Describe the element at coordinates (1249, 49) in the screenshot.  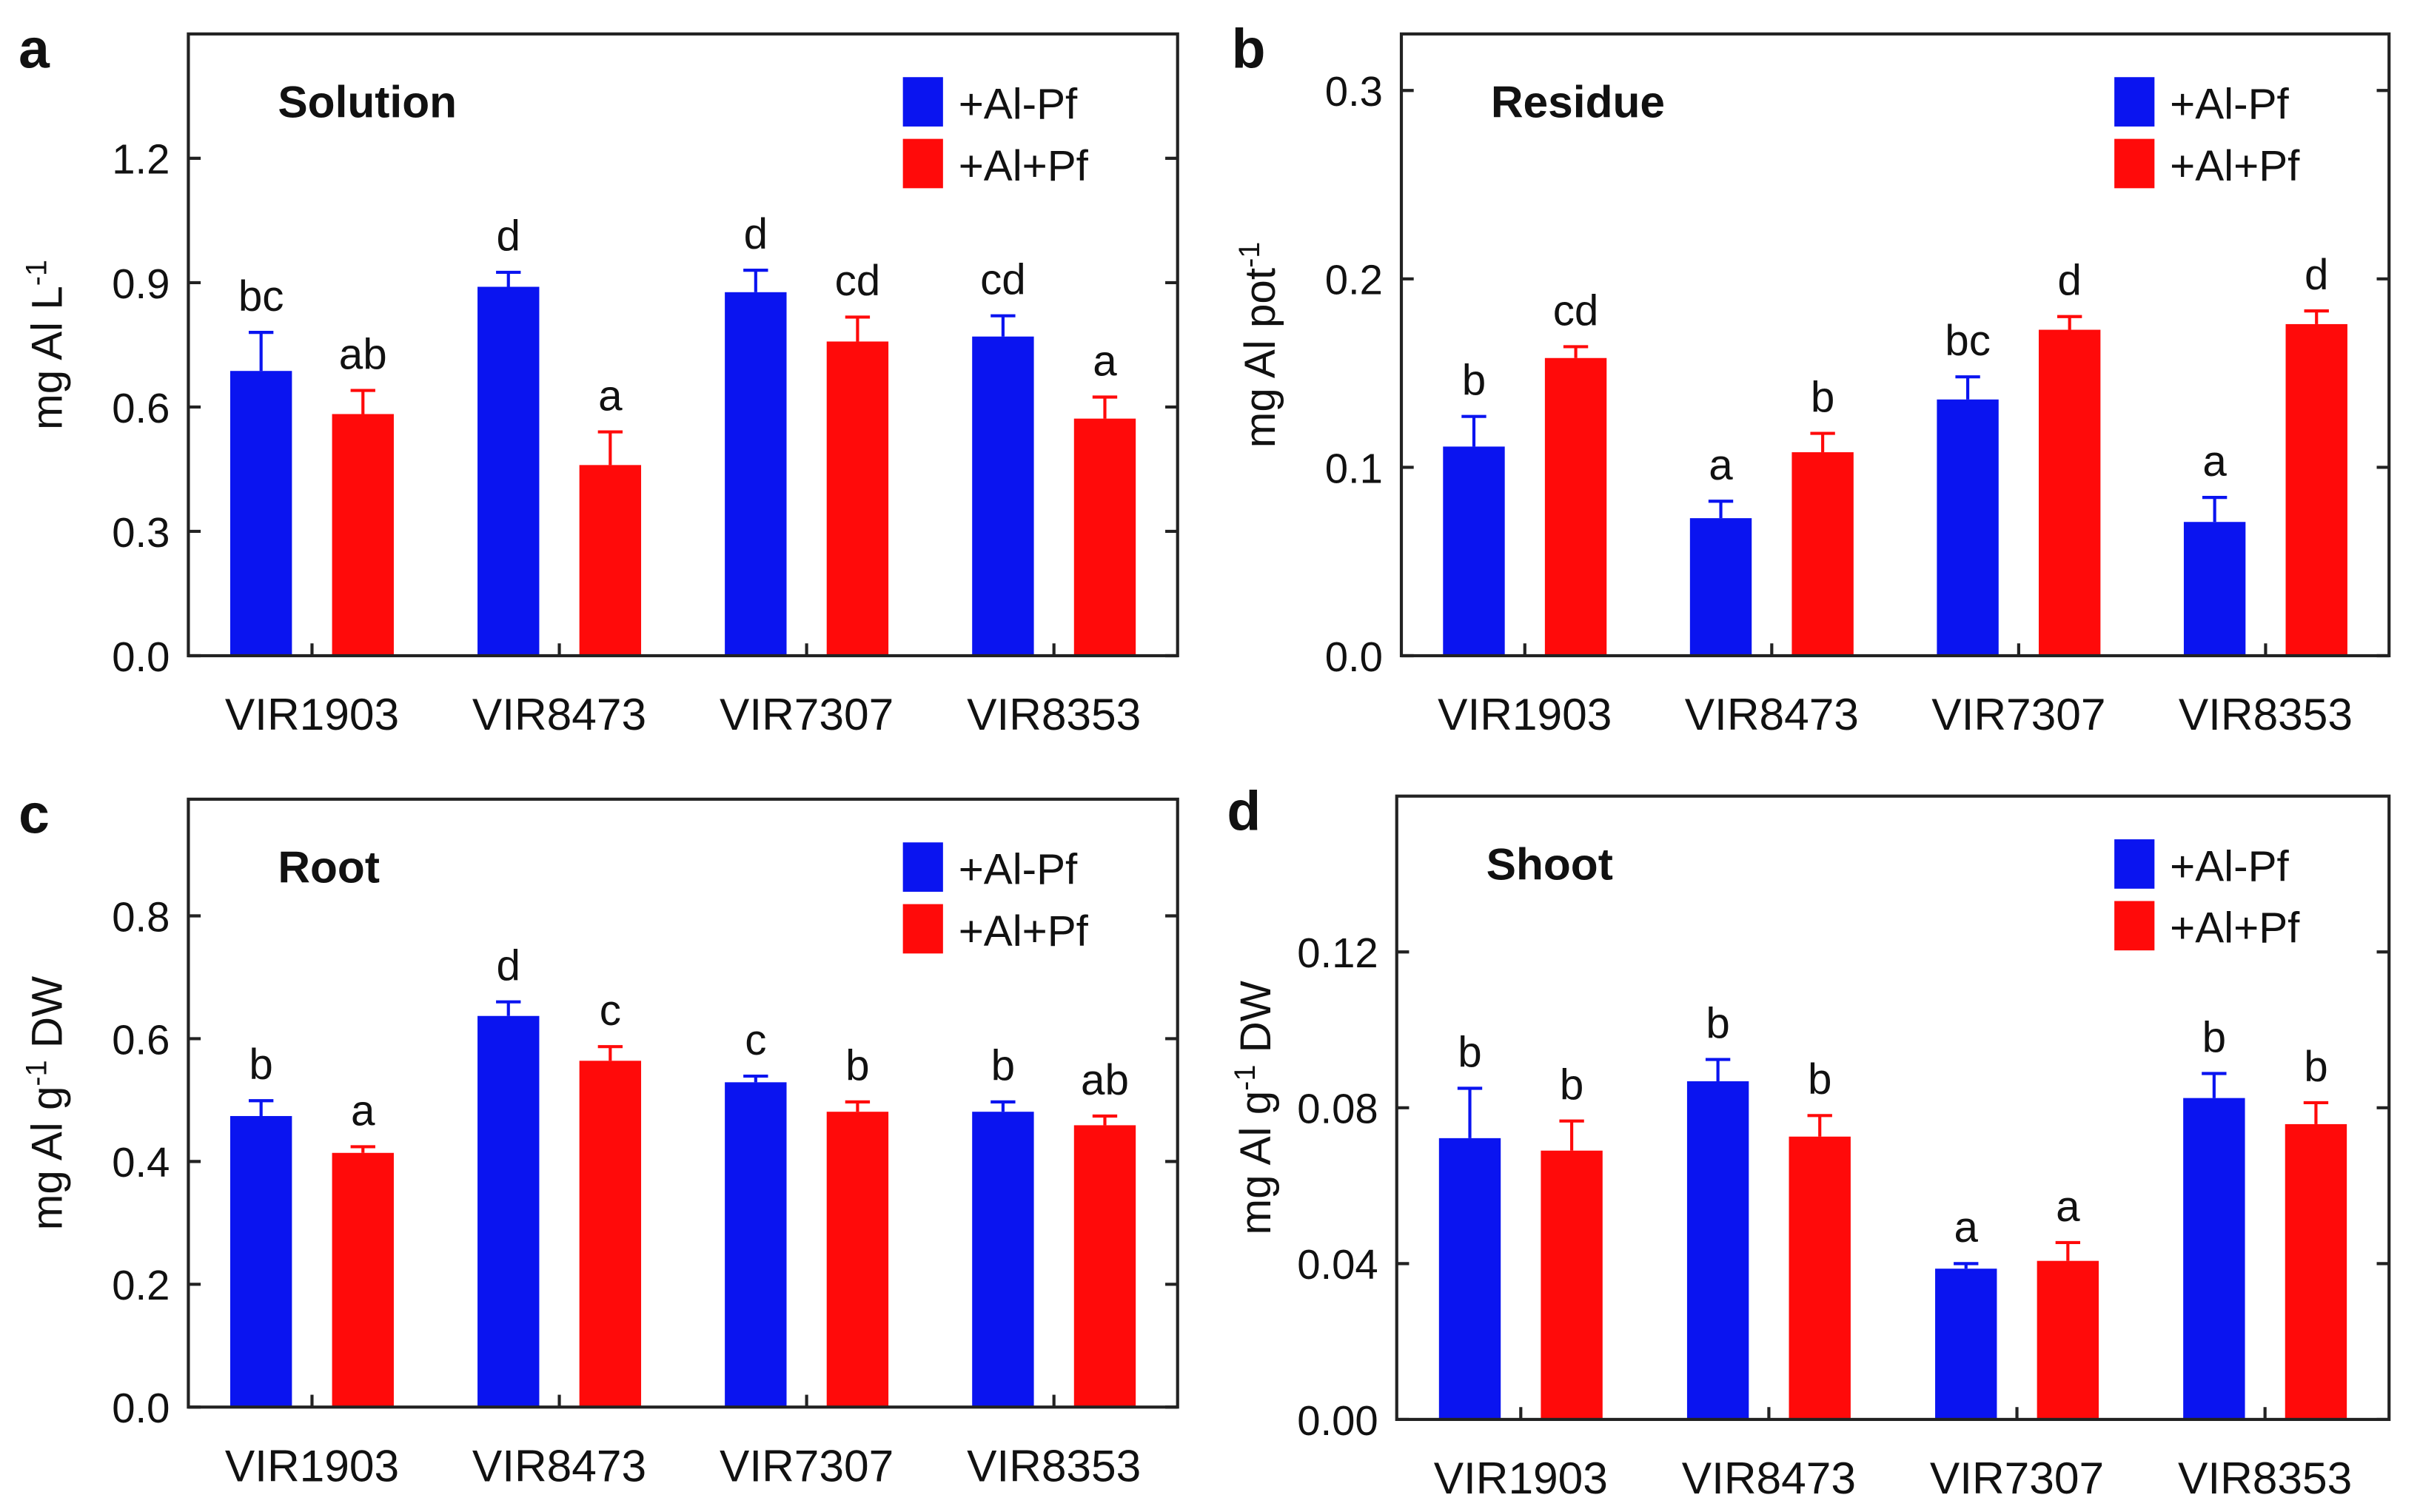
I see `panel-letter: b` at that location.